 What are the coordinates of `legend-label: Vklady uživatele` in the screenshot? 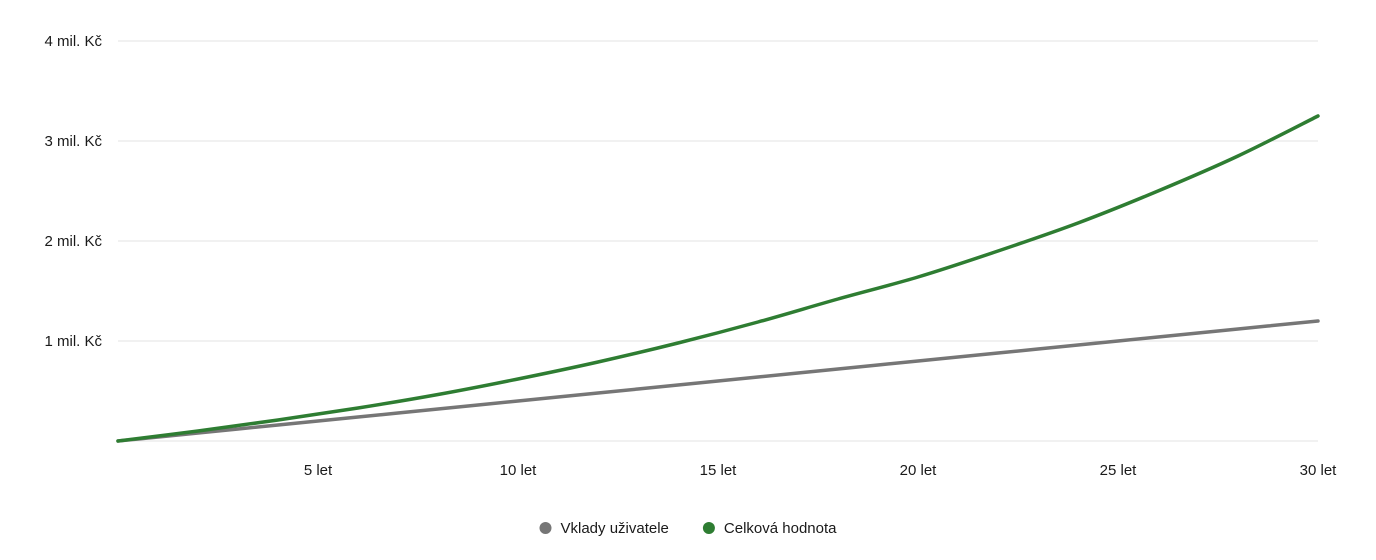 It's located at (615, 528).